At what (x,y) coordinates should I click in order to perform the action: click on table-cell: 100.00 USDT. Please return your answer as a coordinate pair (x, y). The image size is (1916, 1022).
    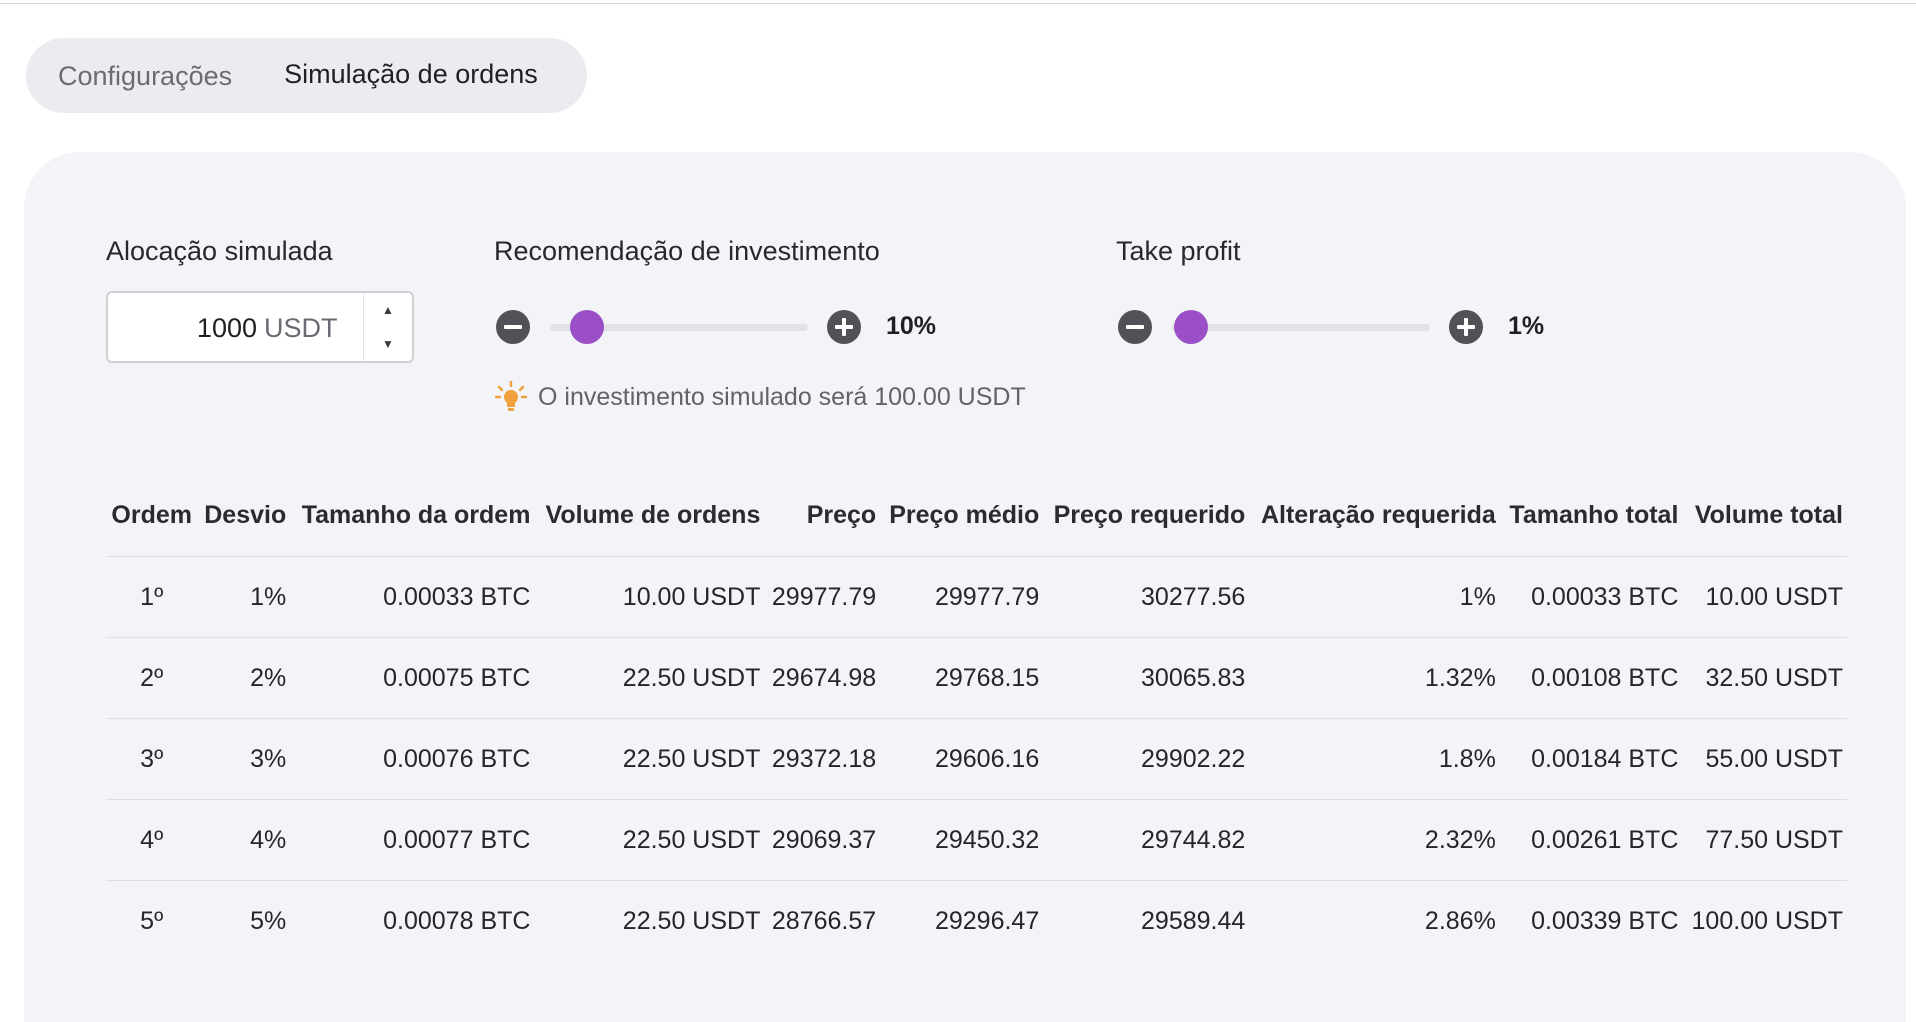
    Looking at the image, I should click on (1767, 920).